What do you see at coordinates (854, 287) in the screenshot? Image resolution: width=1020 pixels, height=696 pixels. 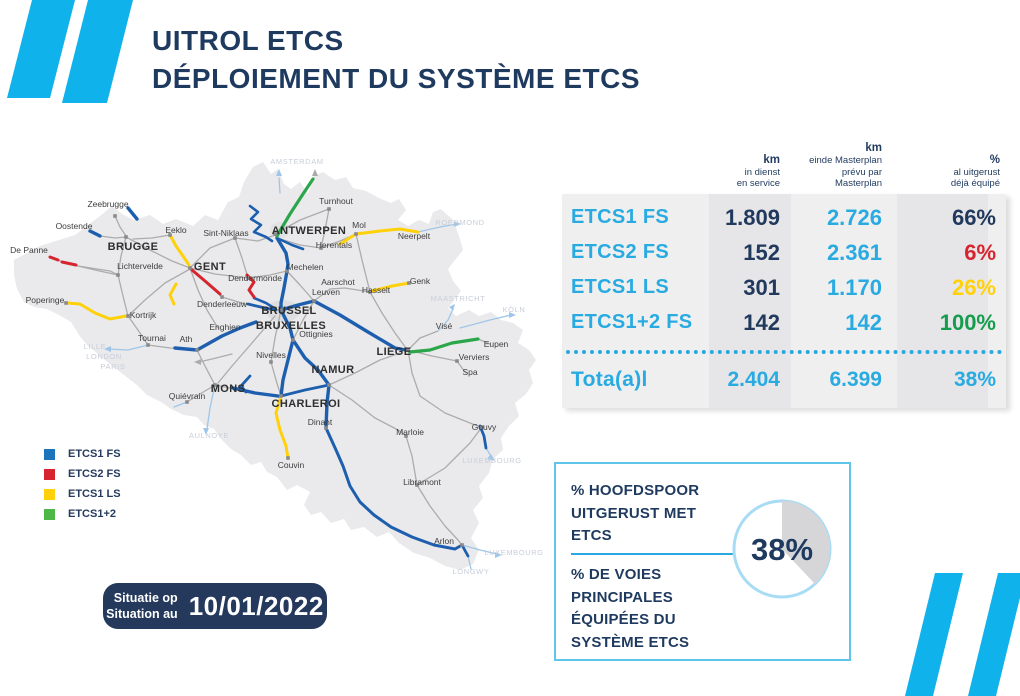 I see `km-masterplan-value: 1.170` at bounding box center [854, 287].